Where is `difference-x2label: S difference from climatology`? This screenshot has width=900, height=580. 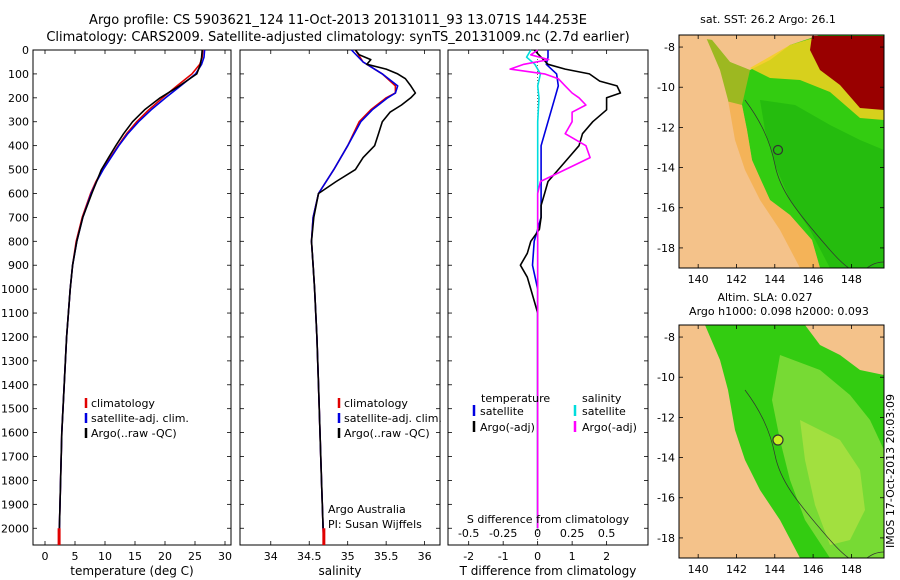
difference-x2label: S difference from climatology is located at coordinates (548, 519).